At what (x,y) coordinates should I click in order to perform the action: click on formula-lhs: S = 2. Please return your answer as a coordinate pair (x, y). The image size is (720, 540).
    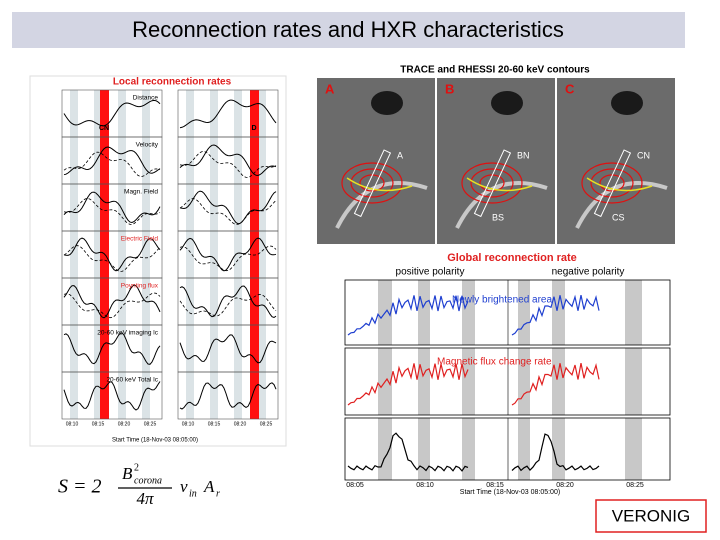
    Looking at the image, I should click on (80, 487).